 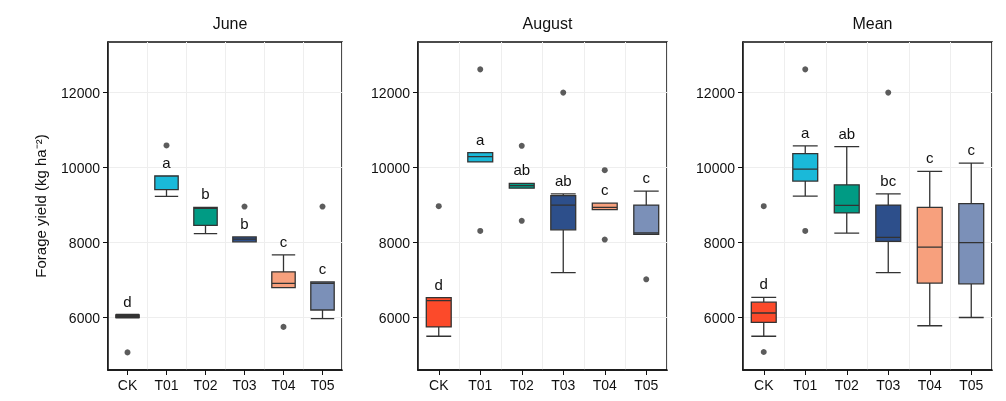 What do you see at coordinates (40, 206) in the screenshot?
I see `y-axis-title: Forage yield (kg ha⁻²)` at bounding box center [40, 206].